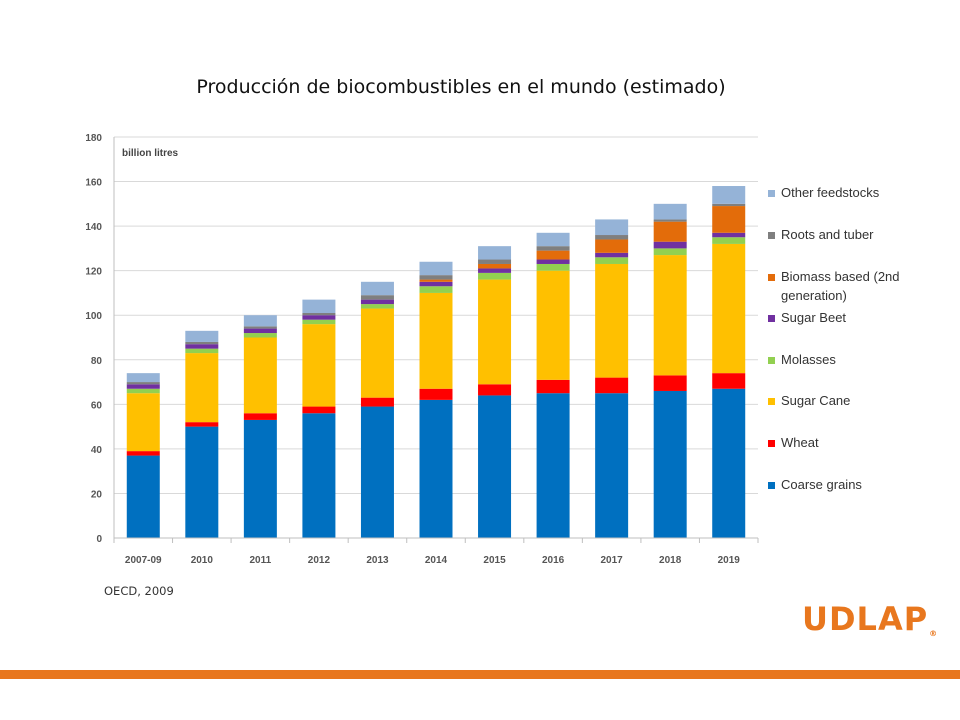 The width and height of the screenshot is (960, 720). I want to click on x-tick-label: 2013, so click(377, 560).